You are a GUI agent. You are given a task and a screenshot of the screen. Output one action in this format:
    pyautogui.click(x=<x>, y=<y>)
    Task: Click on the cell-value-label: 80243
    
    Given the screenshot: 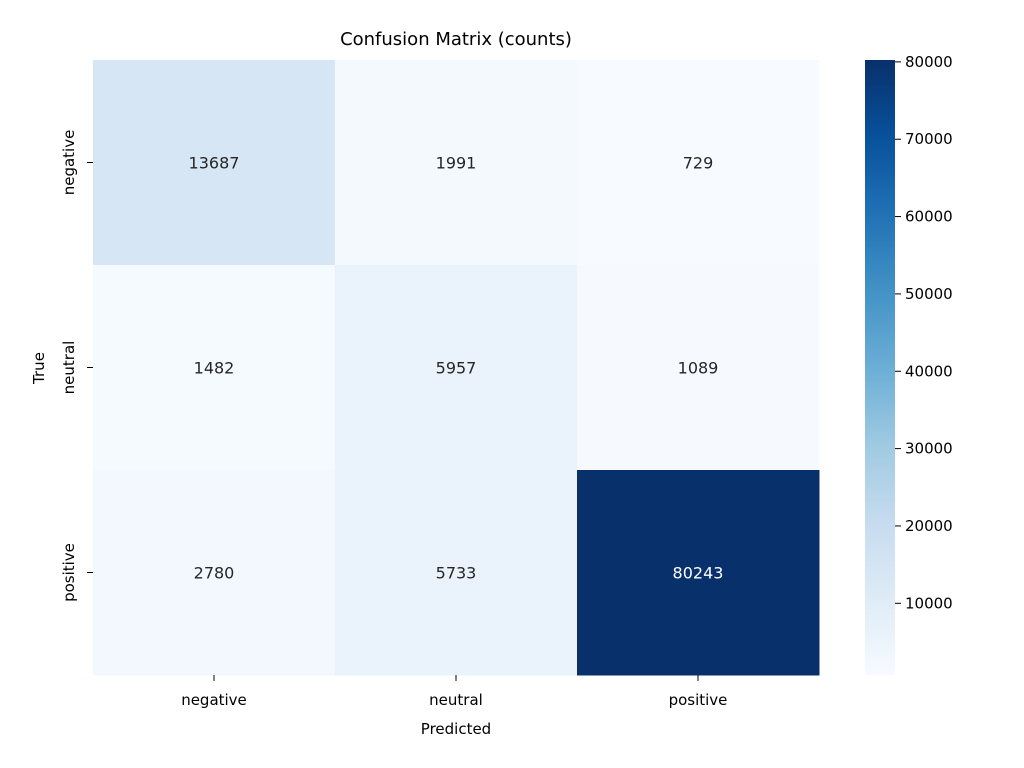 What is the action you would take?
    pyautogui.click(x=698, y=573)
    